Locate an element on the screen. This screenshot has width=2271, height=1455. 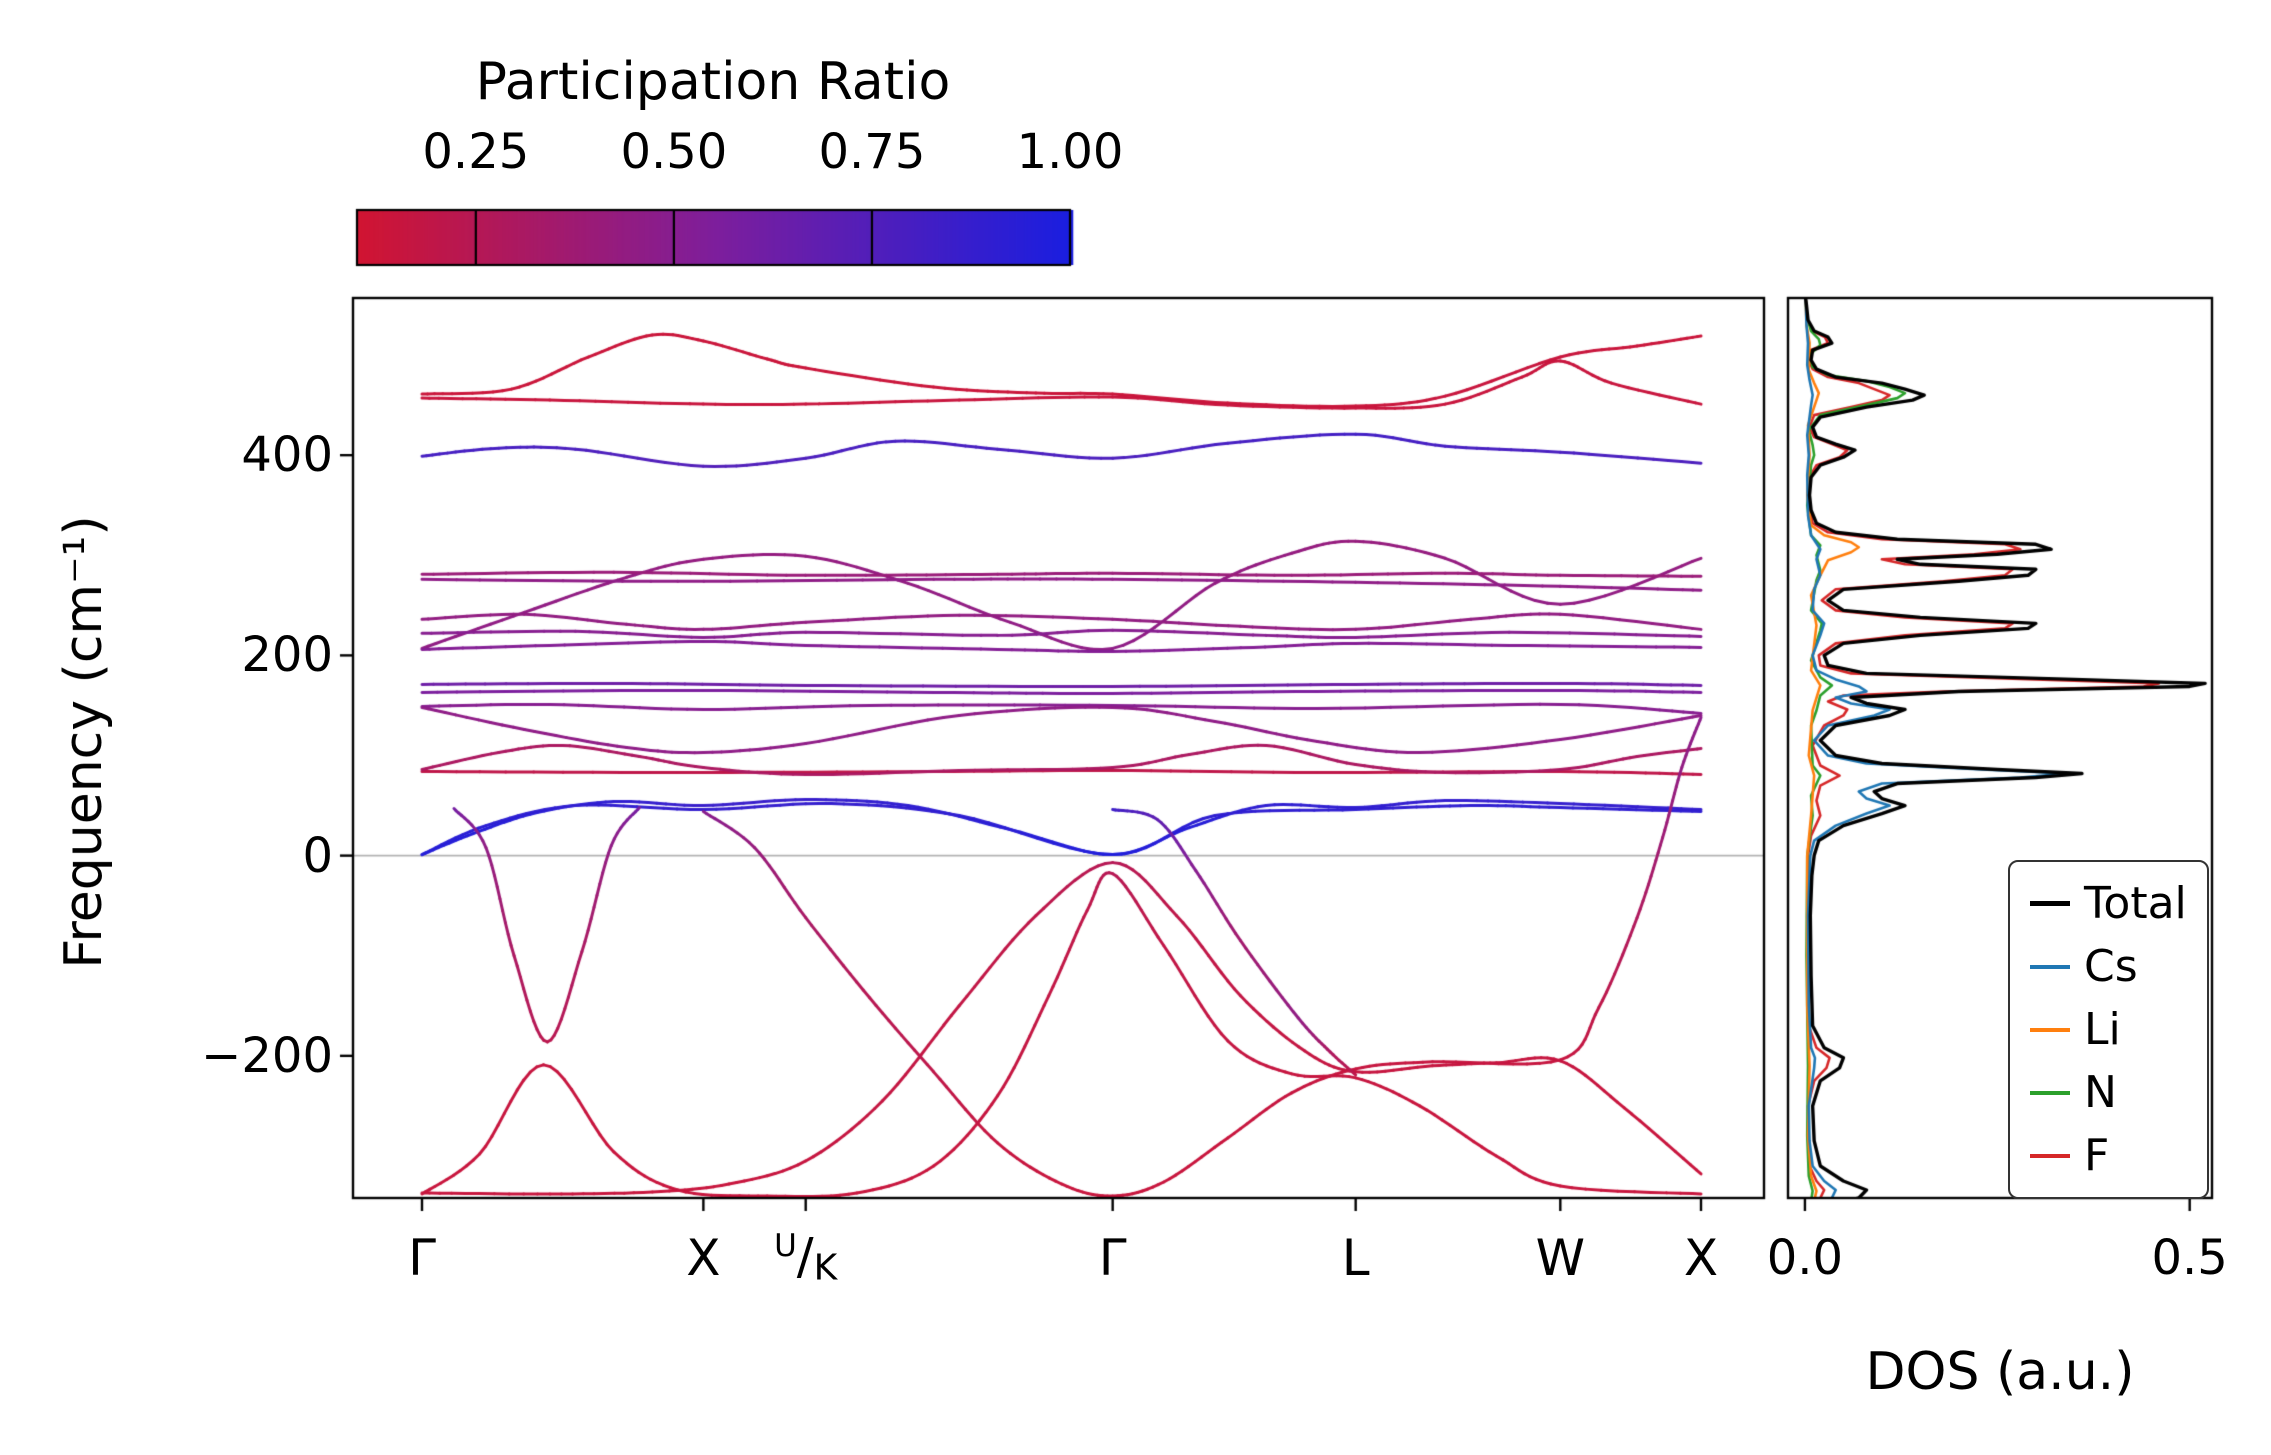
colorbar-title: Participation Ratio is located at coordinates (713, 82).